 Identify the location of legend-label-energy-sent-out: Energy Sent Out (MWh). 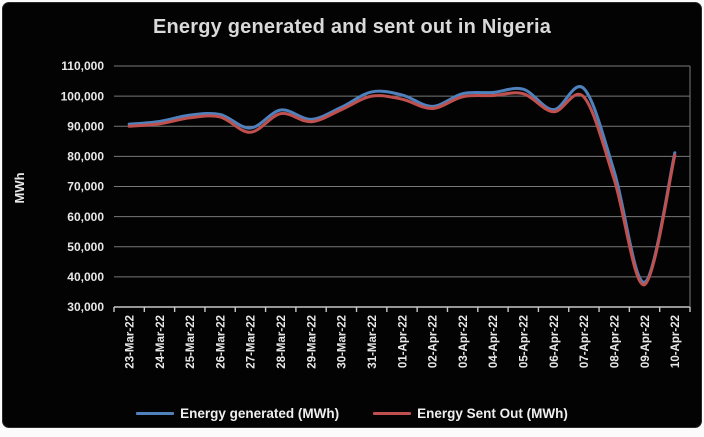
(492, 413).